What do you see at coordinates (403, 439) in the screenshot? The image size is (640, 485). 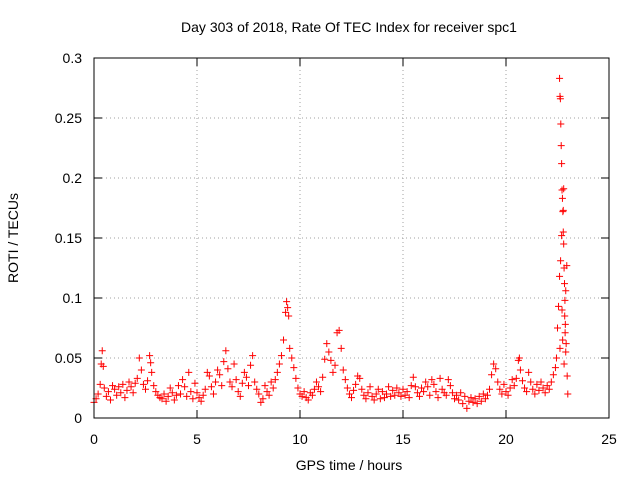 I see `x-tick-label: 15` at bounding box center [403, 439].